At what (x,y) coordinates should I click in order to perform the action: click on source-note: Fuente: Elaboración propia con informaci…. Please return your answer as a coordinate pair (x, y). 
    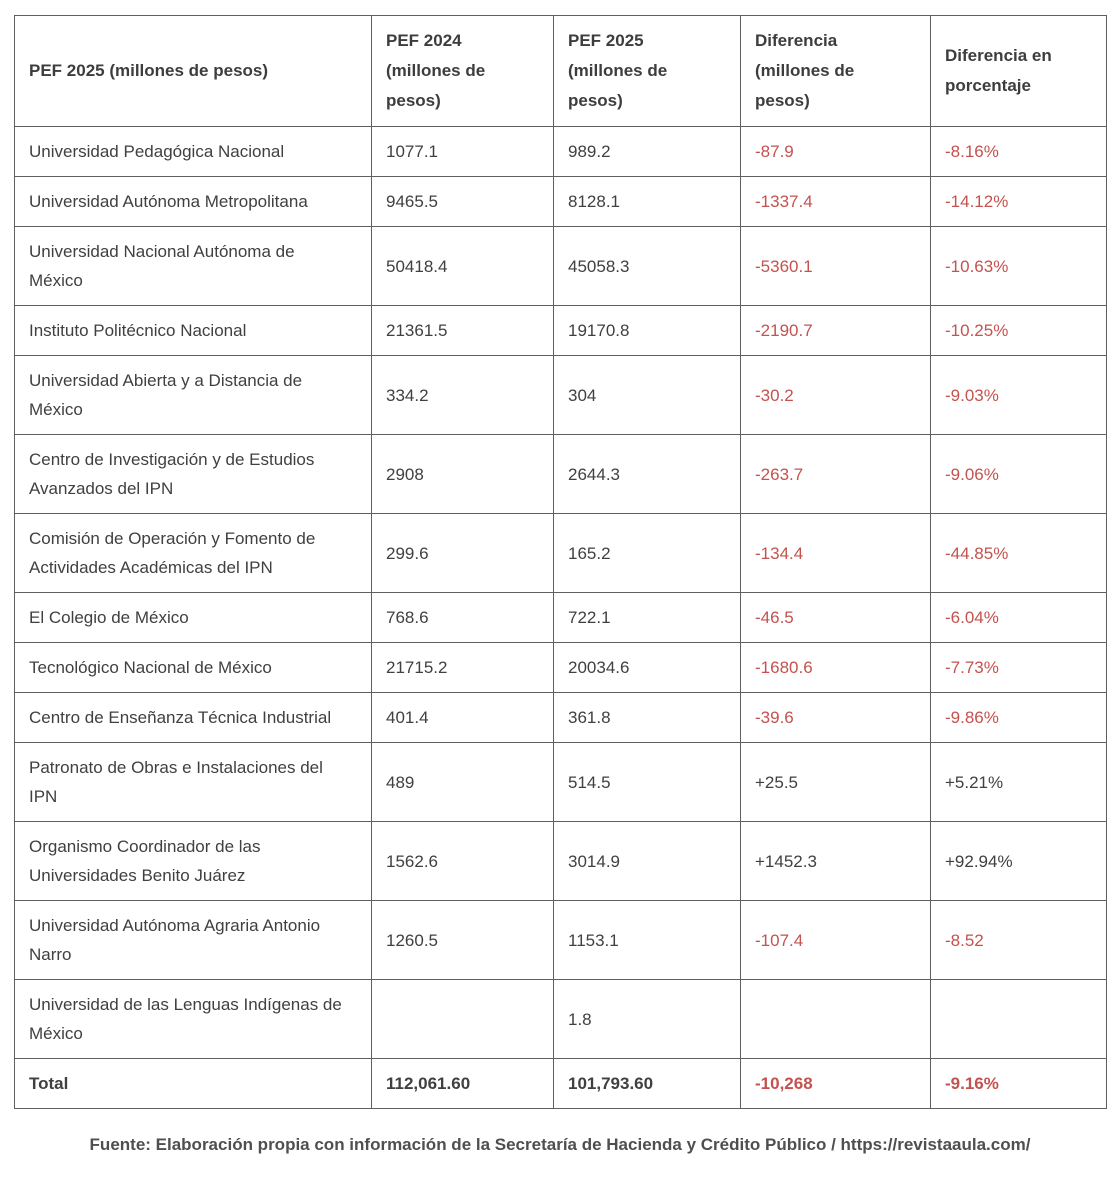
    Looking at the image, I should click on (560, 1144).